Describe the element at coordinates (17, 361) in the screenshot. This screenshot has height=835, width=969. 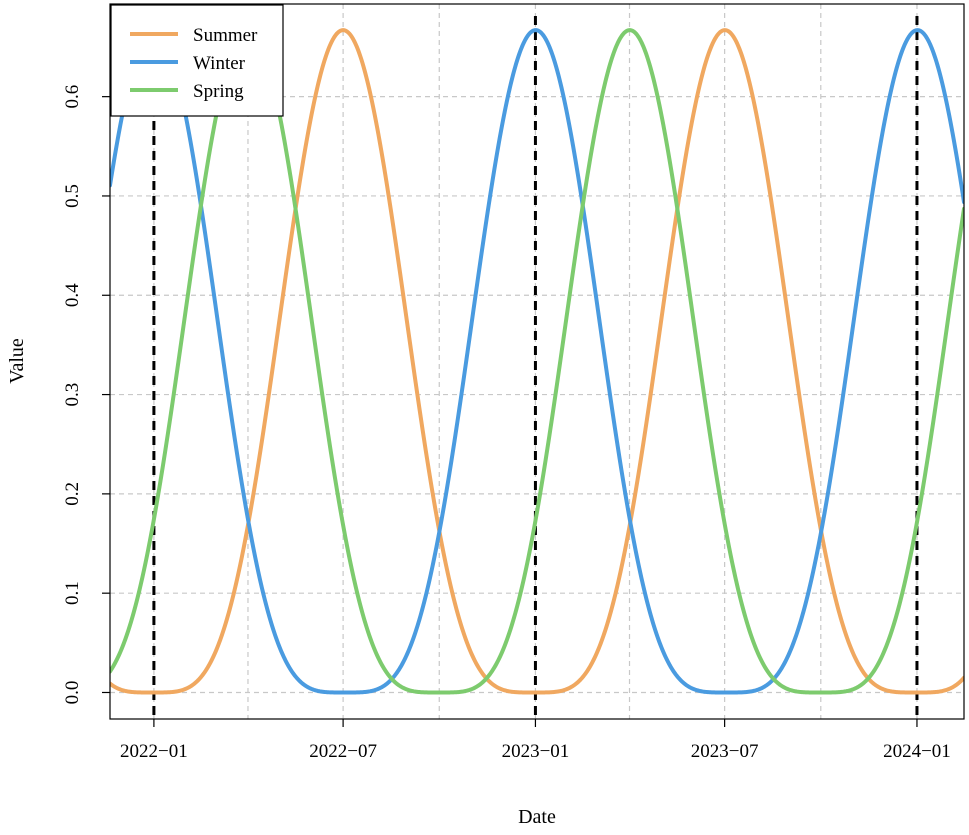
I see `y-axis-label: Value` at that location.